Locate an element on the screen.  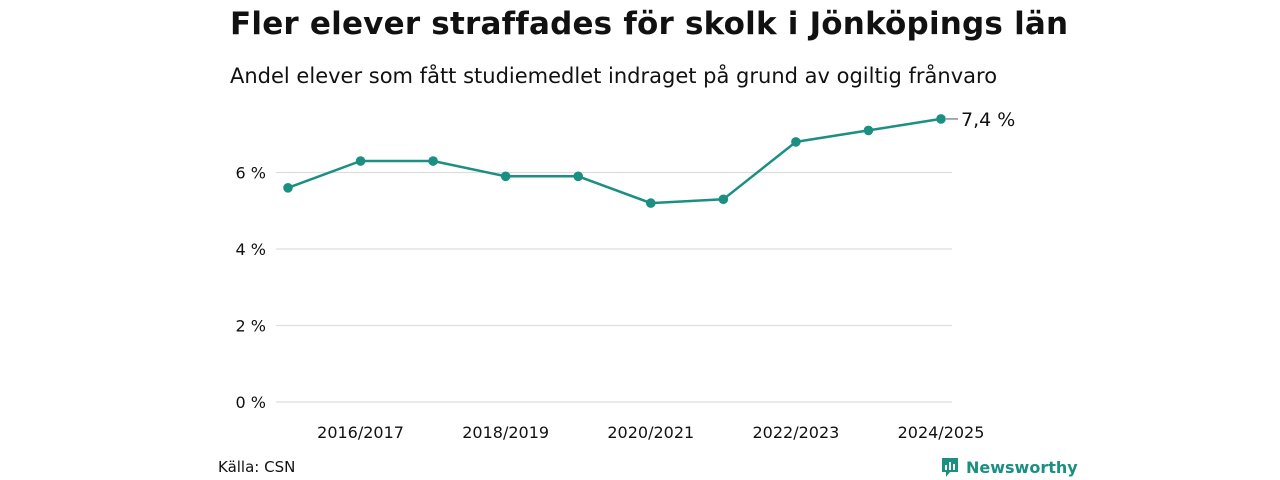
source-note: Källa: CSN is located at coordinates (257, 467).